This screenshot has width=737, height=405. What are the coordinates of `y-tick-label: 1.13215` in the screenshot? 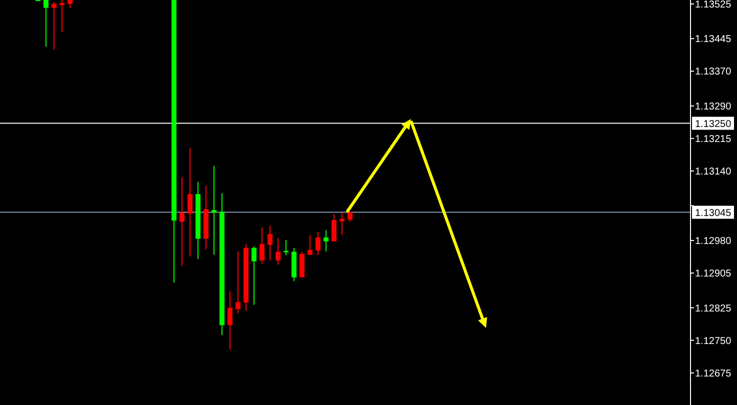 It's located at (713, 139).